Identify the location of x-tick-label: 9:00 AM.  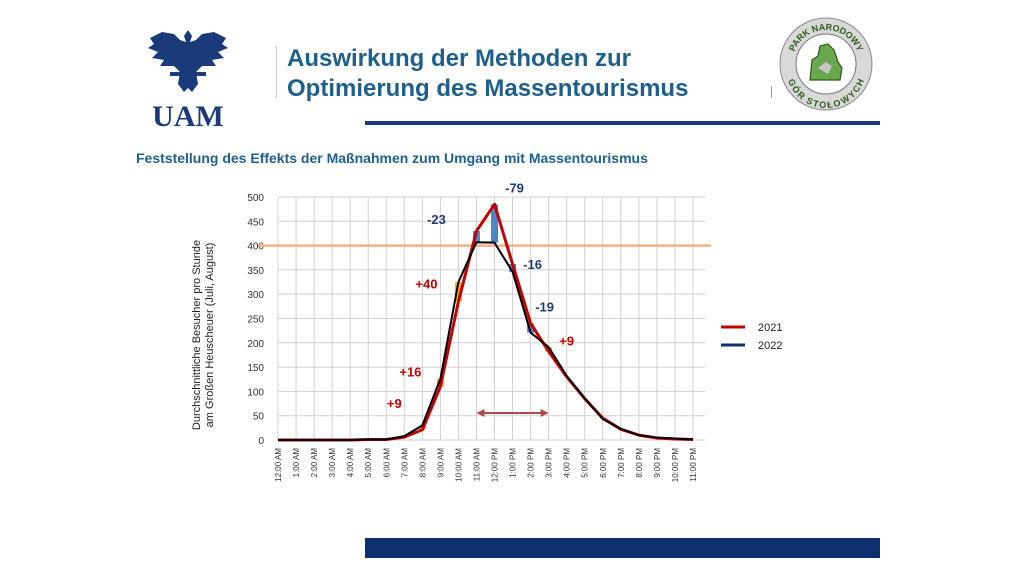
(440, 463).